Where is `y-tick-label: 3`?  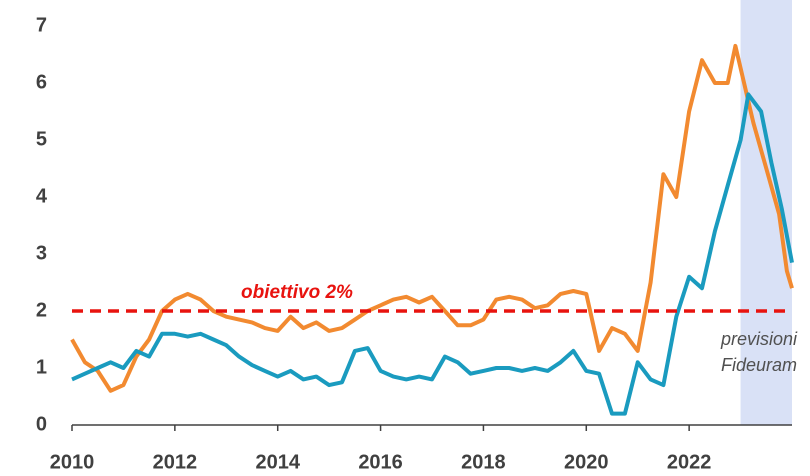
y-tick-label: 3 is located at coordinates (41, 253).